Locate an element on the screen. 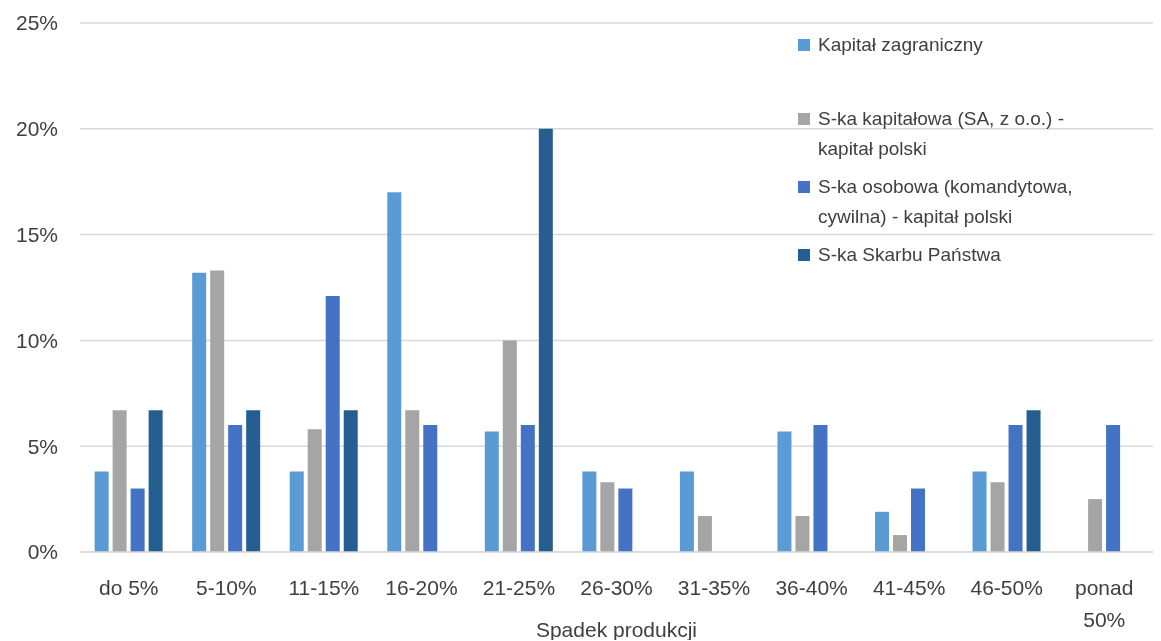 Image resolution: width=1161 pixels, height=641 pixels. y-tick-label: 0% is located at coordinates (42, 552).